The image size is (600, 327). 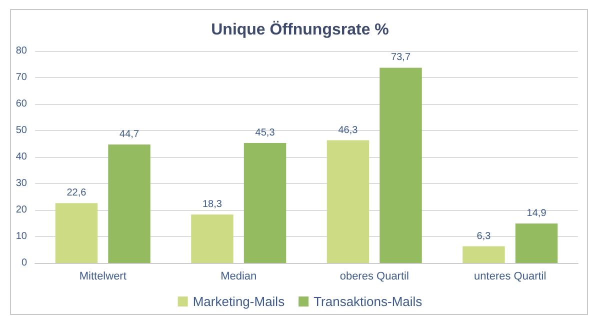 I want to click on data-label: 14,9, so click(x=536, y=214).